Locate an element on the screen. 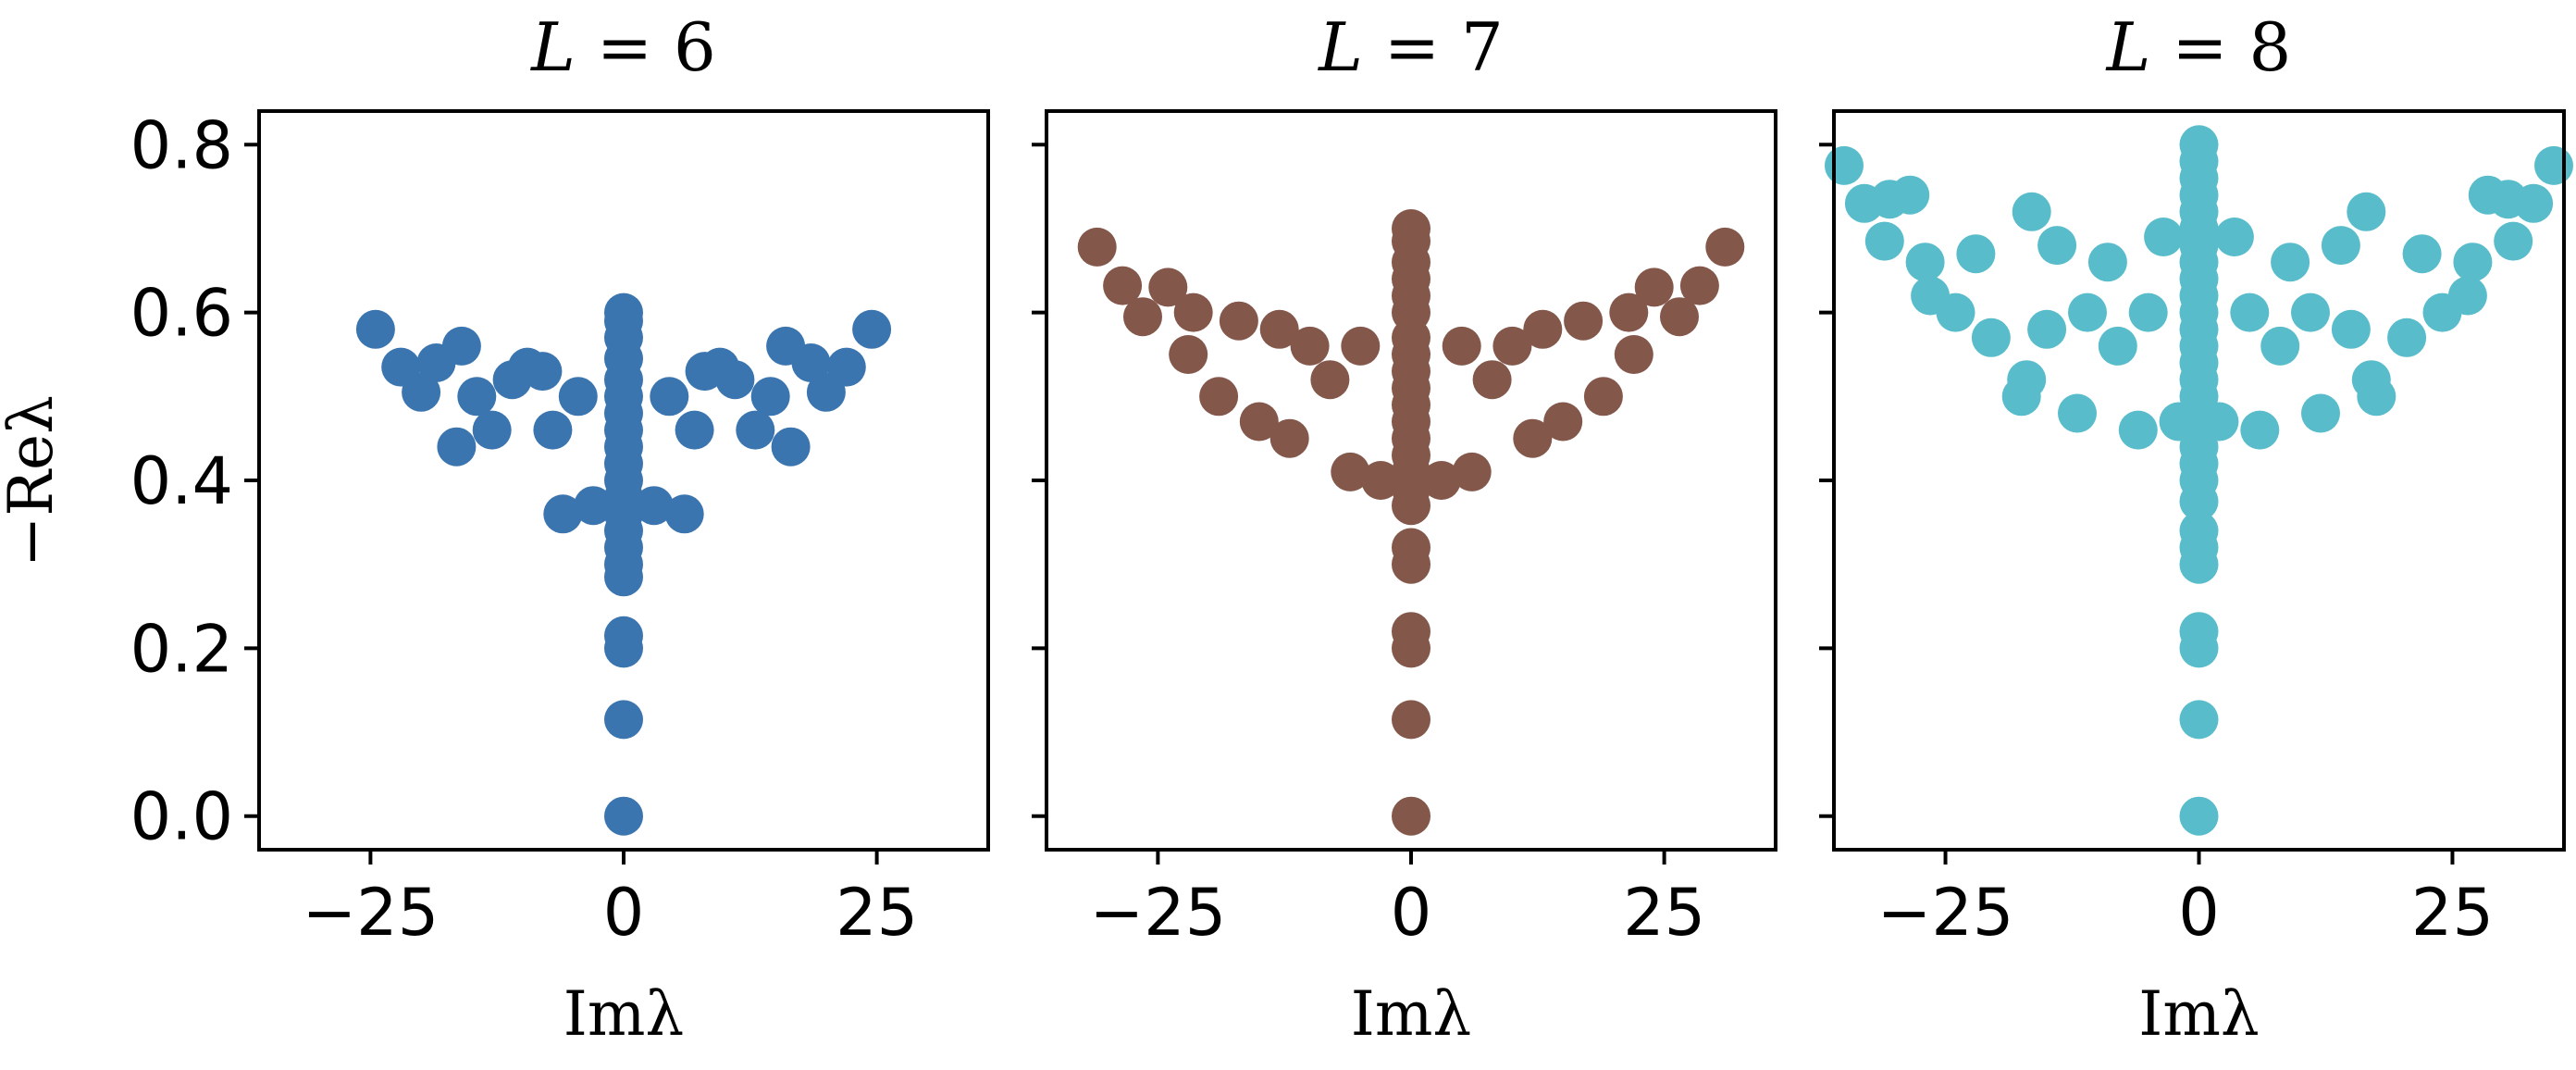  y-tick-label: 0.8 is located at coordinates (181, 145).